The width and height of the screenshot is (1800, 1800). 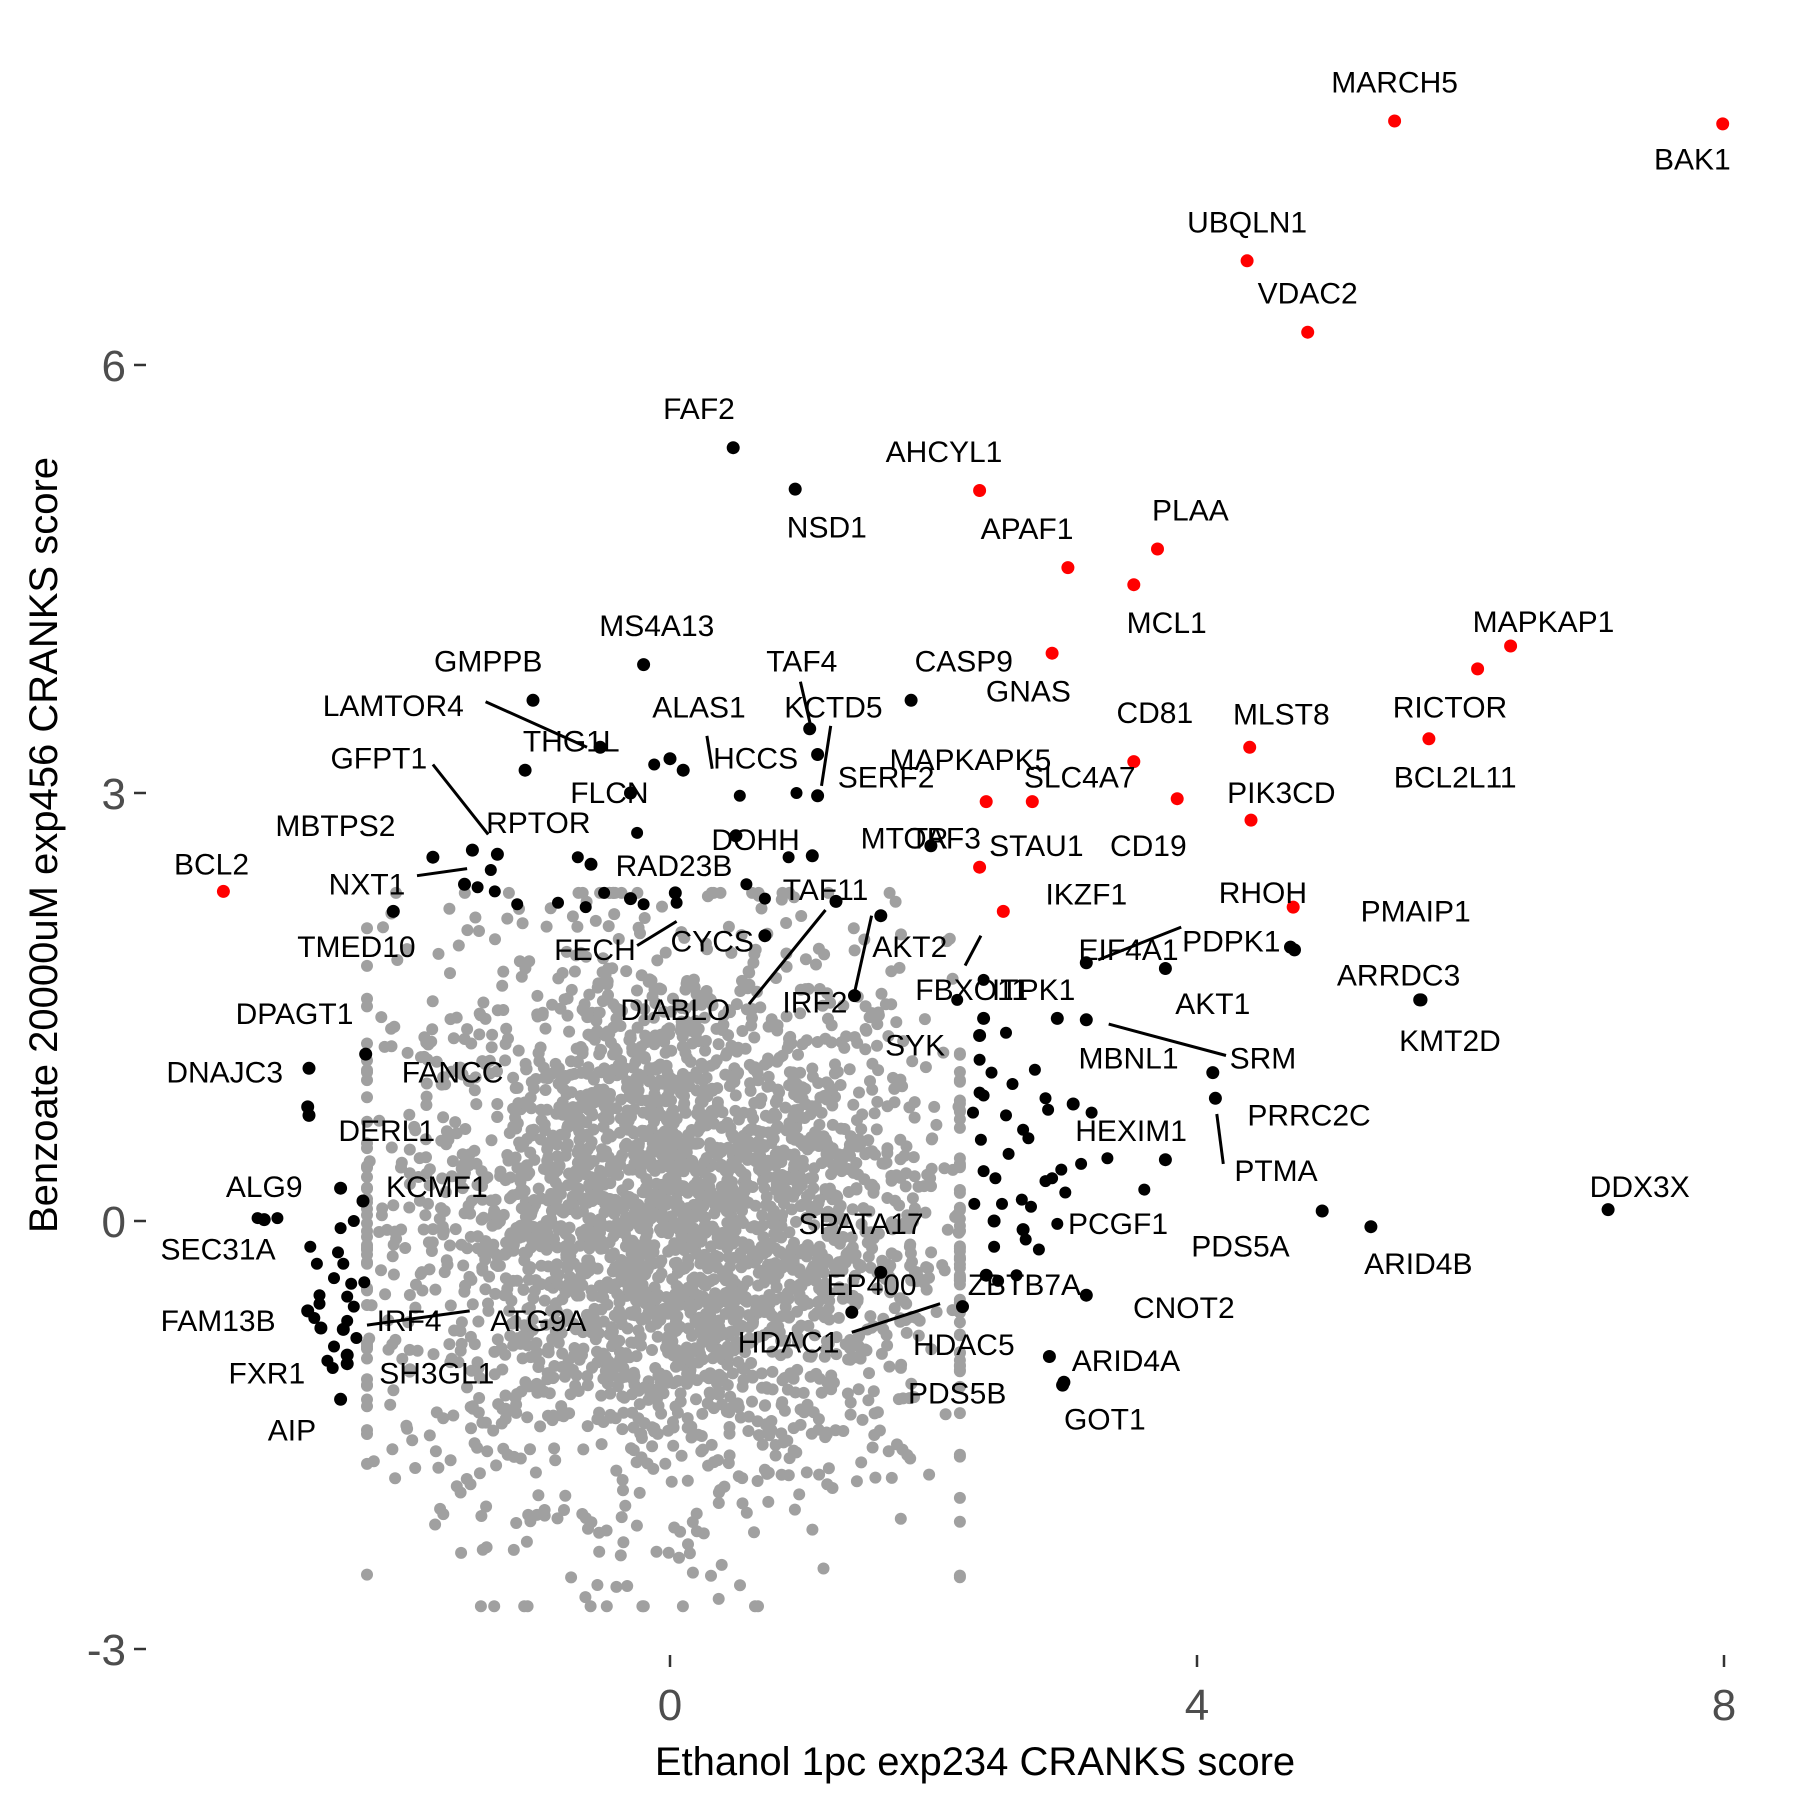 I want to click on data-point-fech, so click(x=630, y=899).